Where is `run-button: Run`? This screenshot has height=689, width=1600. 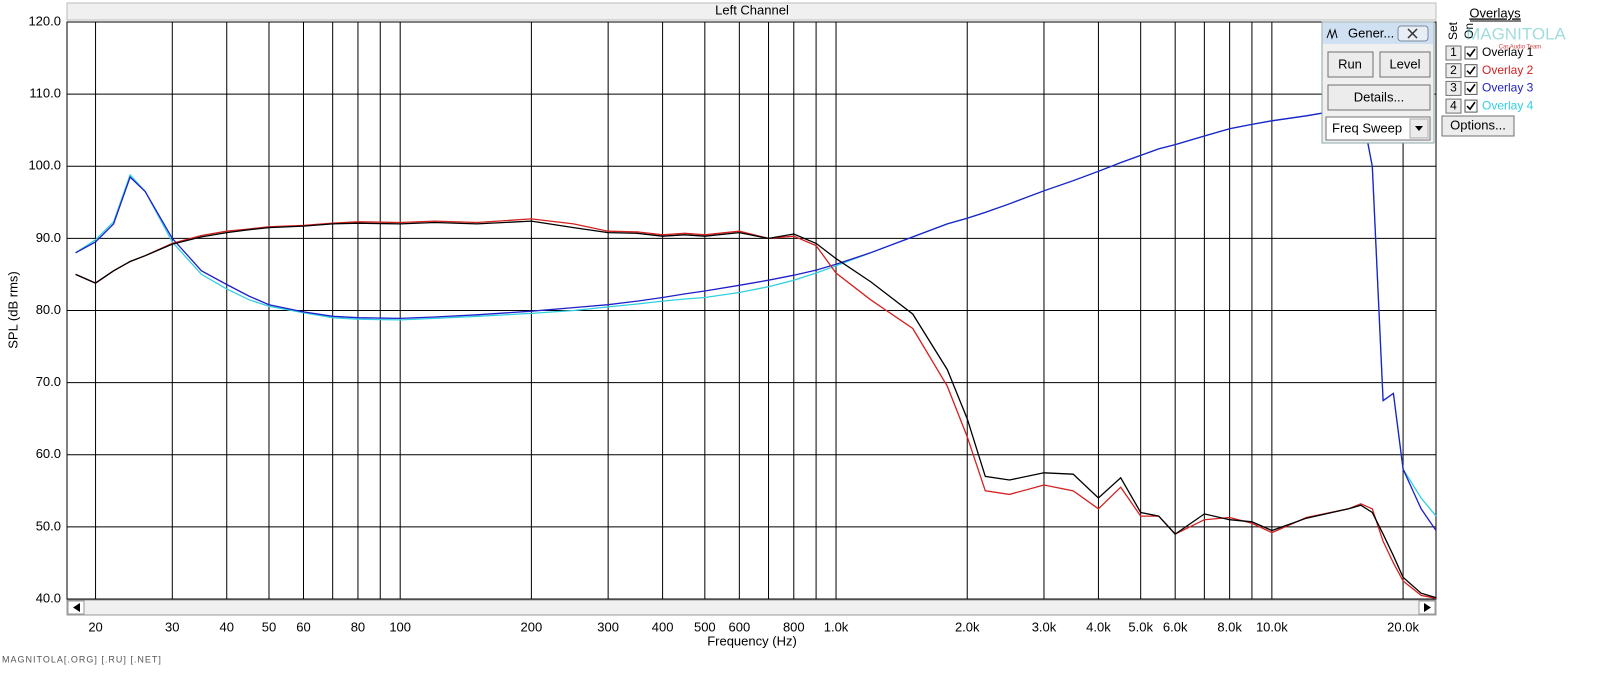 run-button: Run is located at coordinates (1350, 64).